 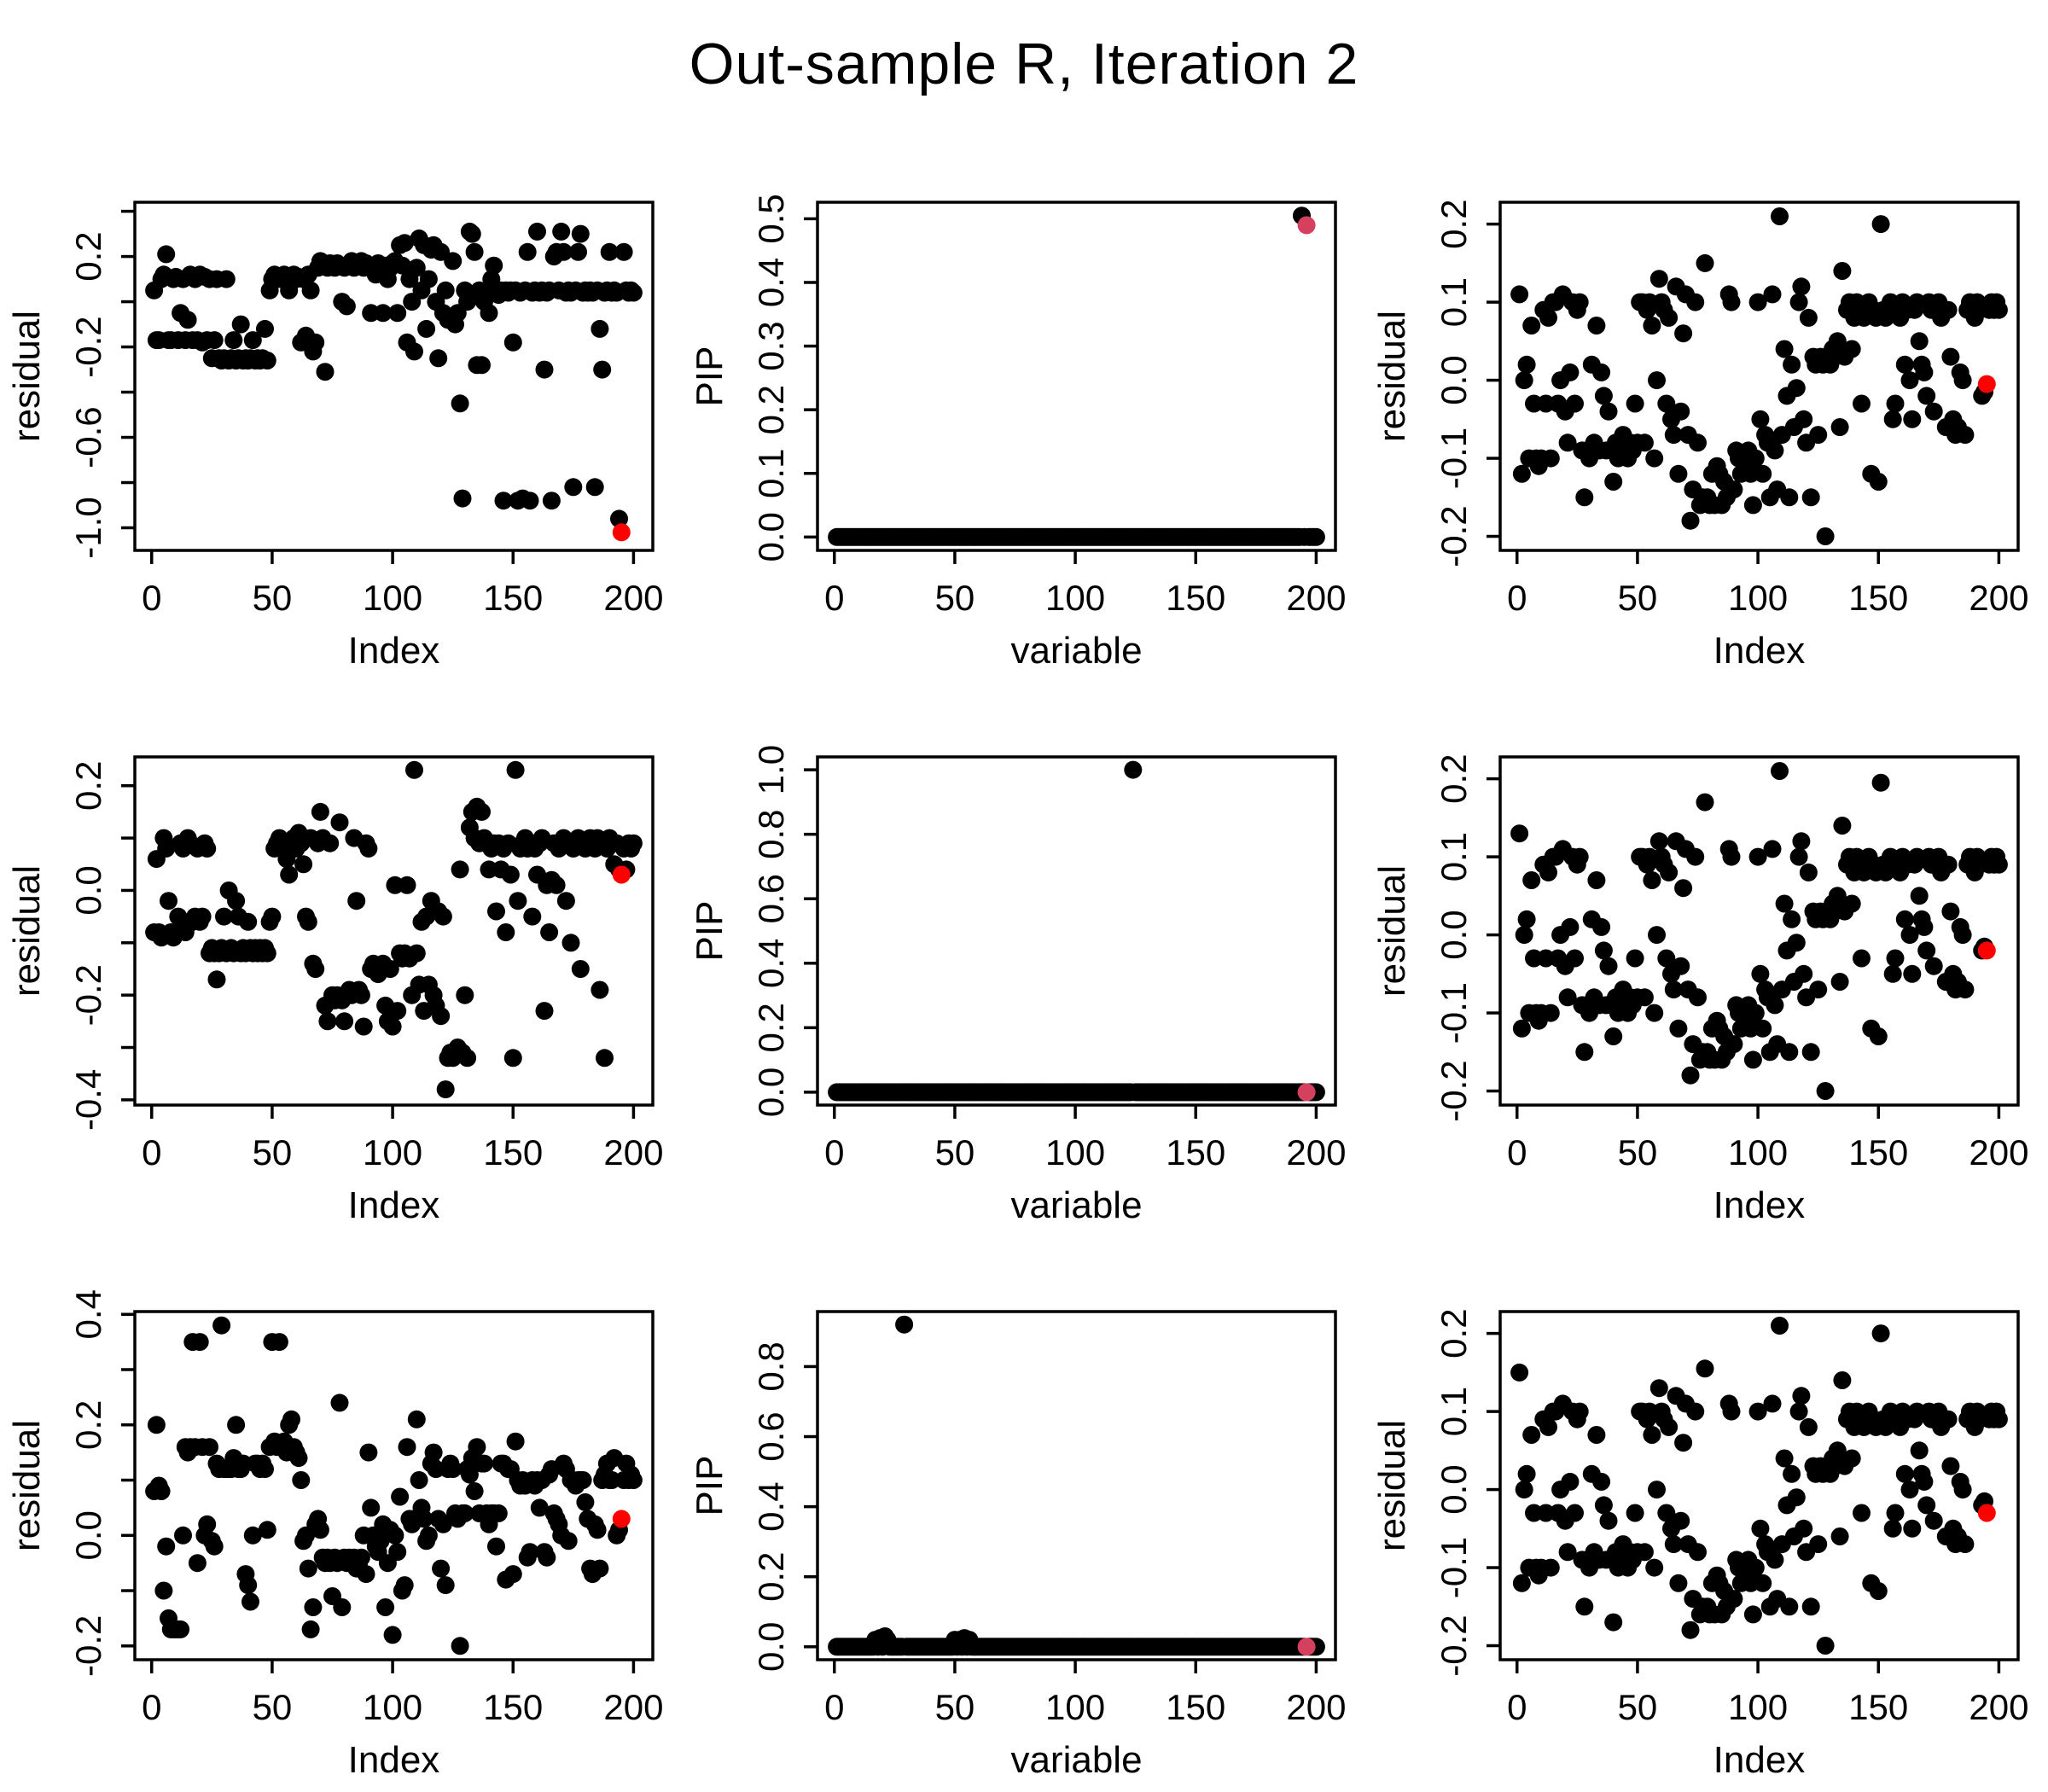 I want to click on x-tick-label: 0, so click(x=834, y=598).